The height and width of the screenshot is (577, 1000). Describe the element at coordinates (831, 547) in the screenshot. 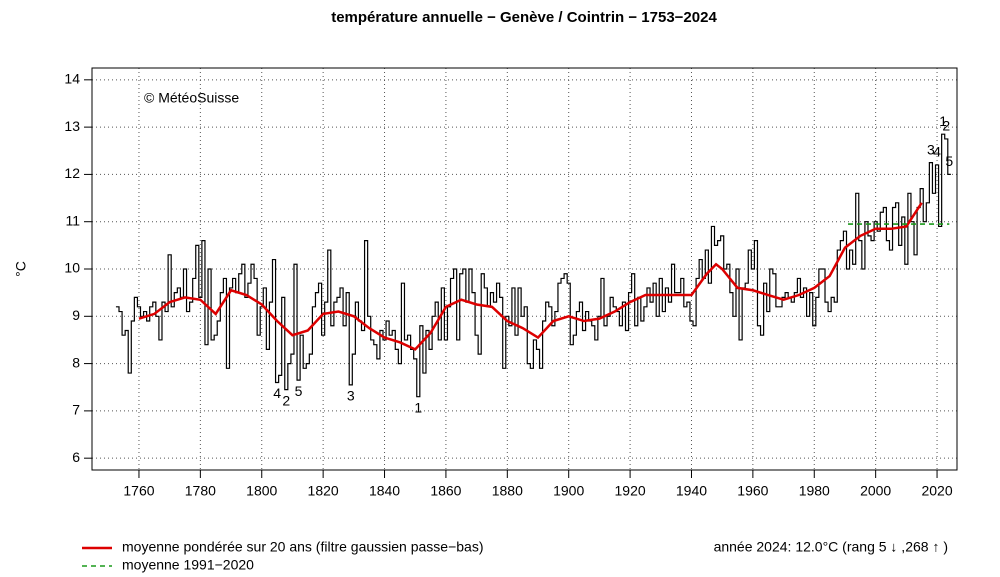

I see `info-text: année 2024: 12.0°C (rang 5 ↓ ,268 ↑ )` at that location.